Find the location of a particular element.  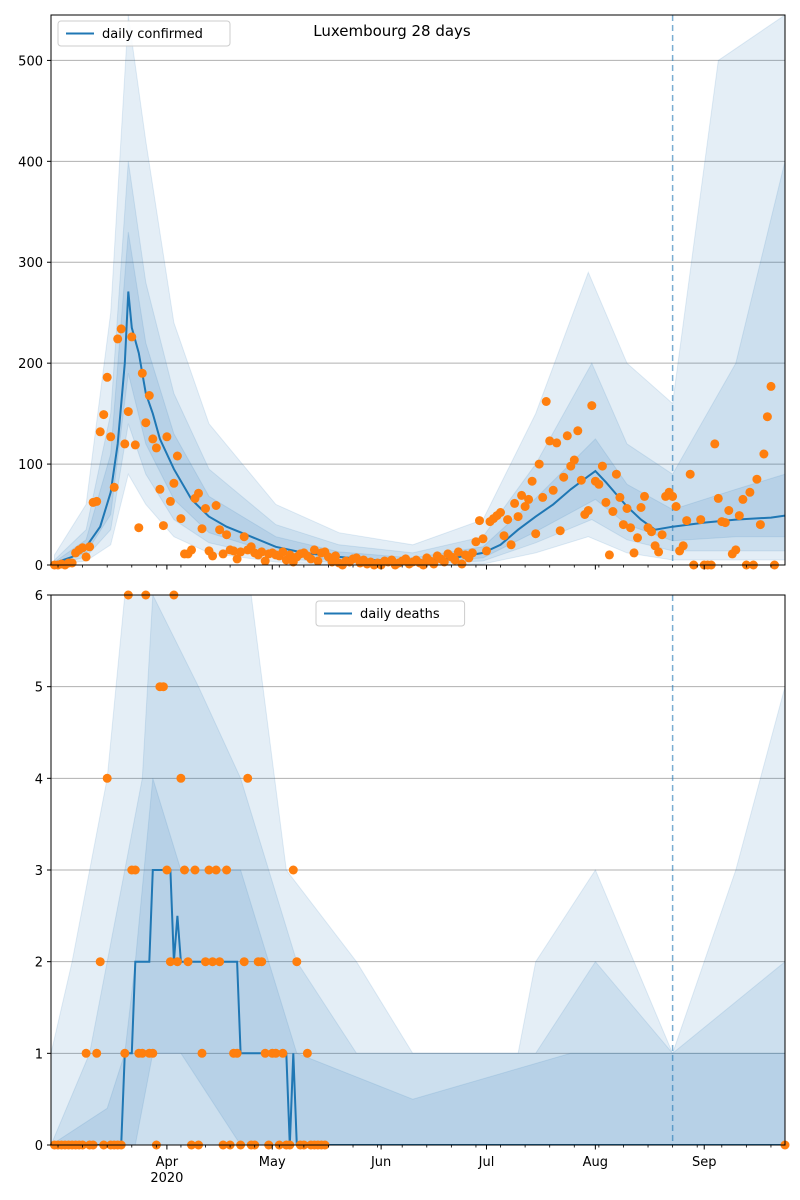

legend: daily confirmed is located at coordinates (144, 33).